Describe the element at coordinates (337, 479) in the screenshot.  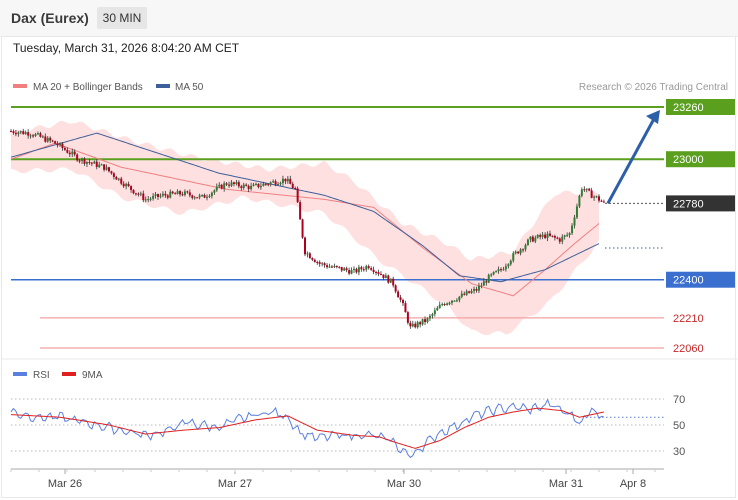
I see `x-axis: Mar 26 Mar 27 Mar 30 Mar 31 Apr 8` at that location.